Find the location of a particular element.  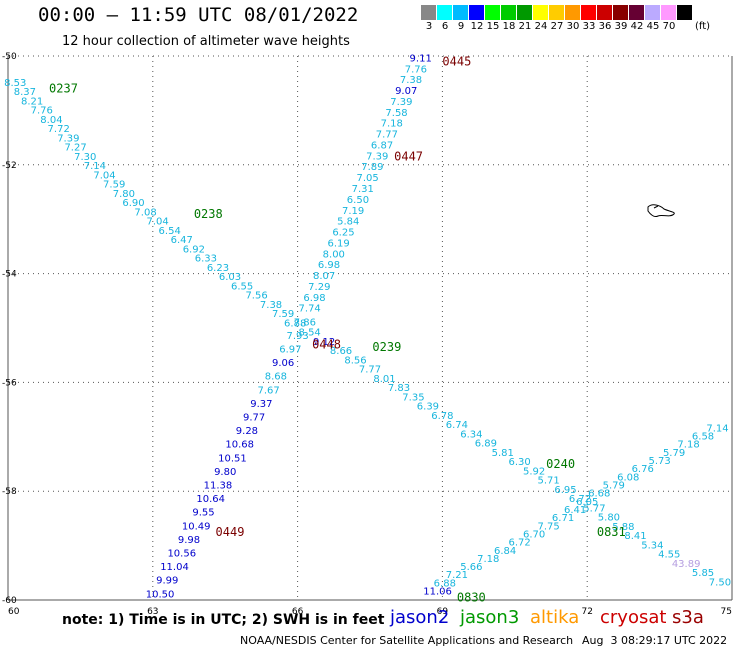

wave-height-point: 7.19 is located at coordinates (353, 211).